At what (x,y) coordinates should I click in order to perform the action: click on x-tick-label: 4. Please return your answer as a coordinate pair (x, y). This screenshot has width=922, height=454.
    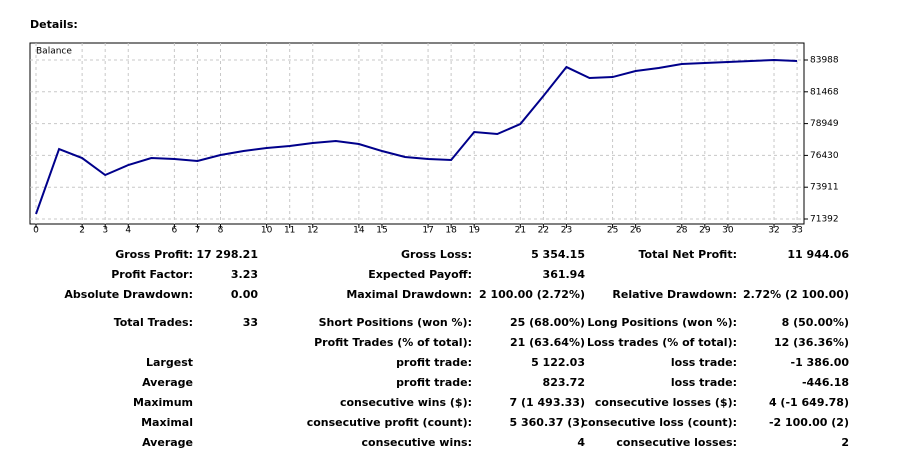
    Looking at the image, I should click on (128, 231).